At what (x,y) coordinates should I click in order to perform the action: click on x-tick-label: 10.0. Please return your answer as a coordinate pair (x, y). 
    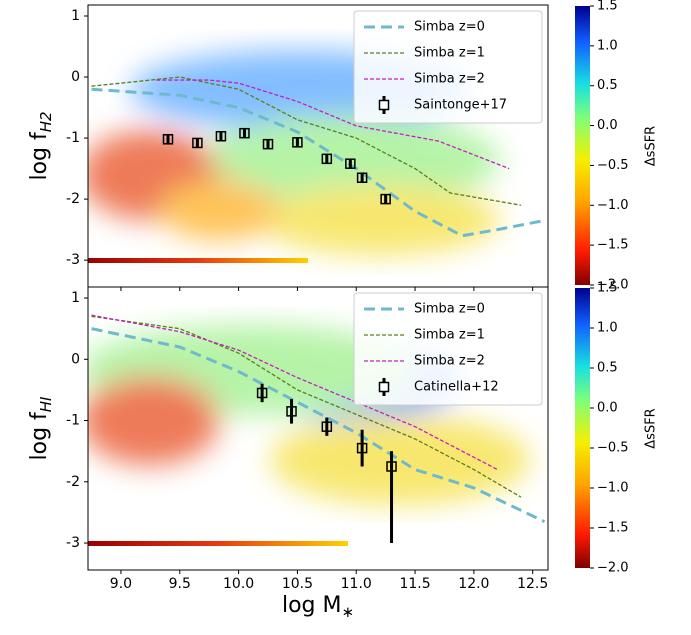
    Looking at the image, I should click on (238, 584).